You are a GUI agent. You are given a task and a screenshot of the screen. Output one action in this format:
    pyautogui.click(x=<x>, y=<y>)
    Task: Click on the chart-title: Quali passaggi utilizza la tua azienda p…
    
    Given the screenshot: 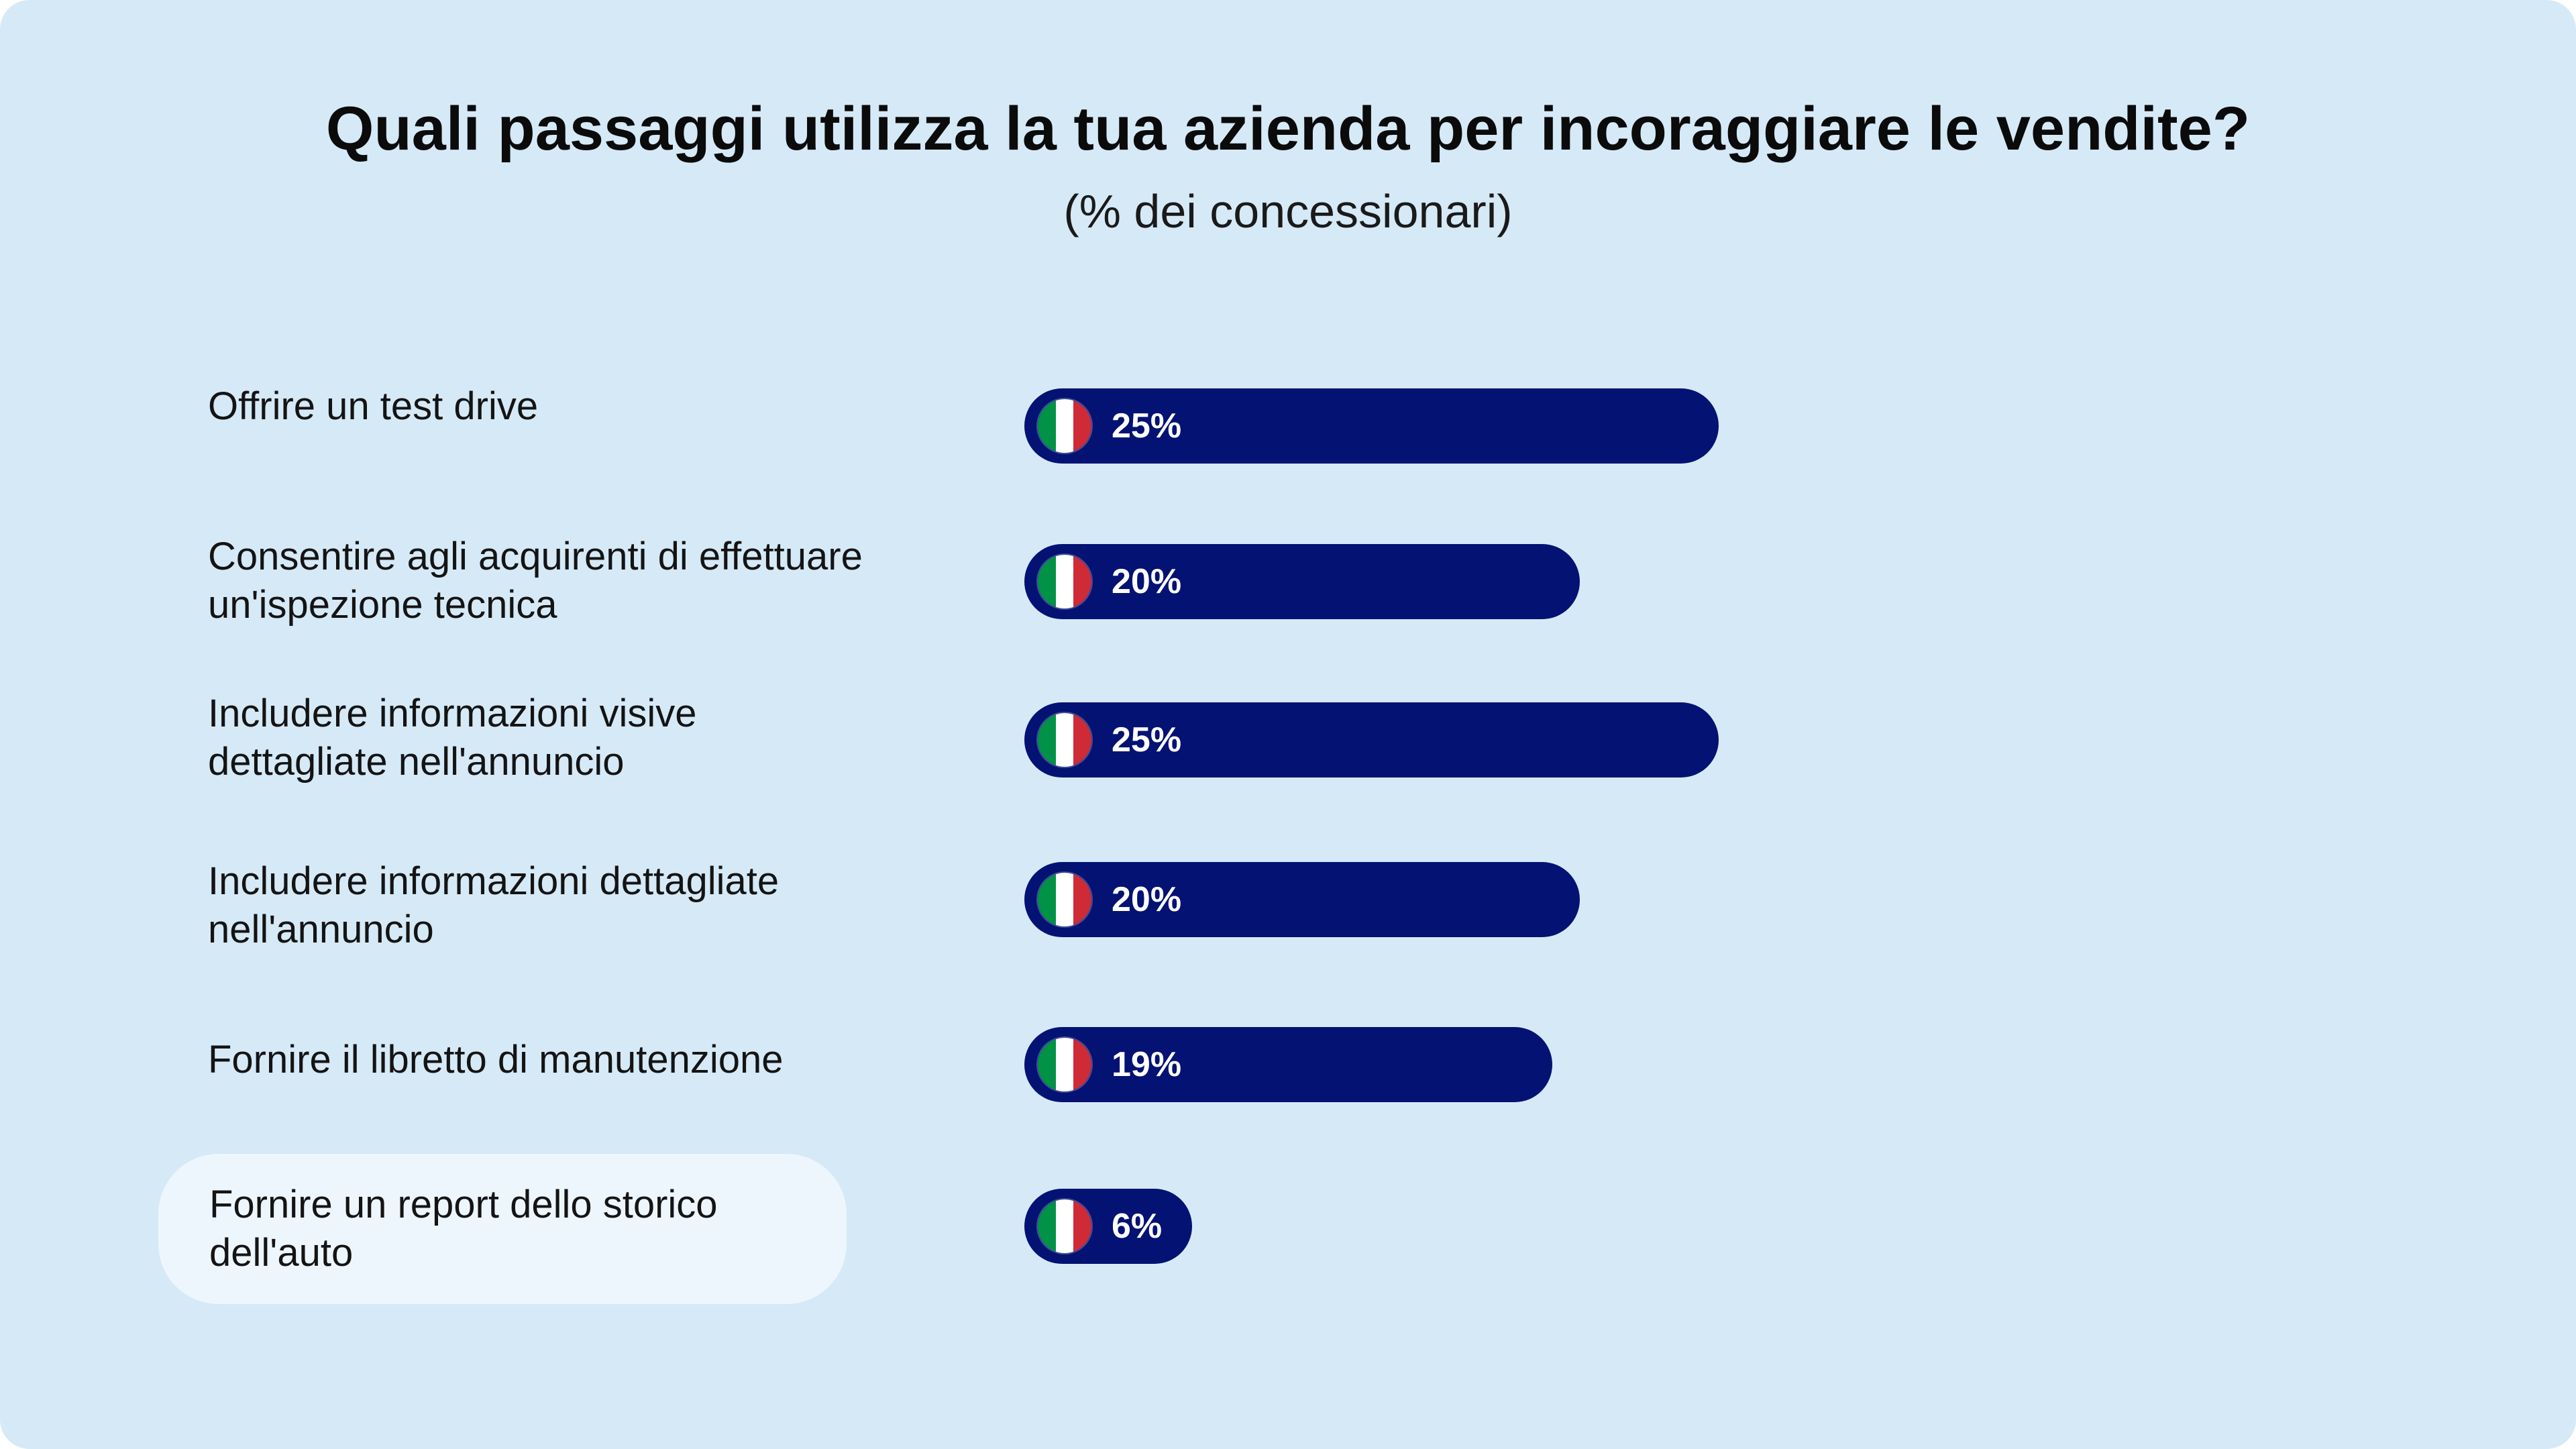 What is the action you would take?
    pyautogui.click(x=1288, y=129)
    